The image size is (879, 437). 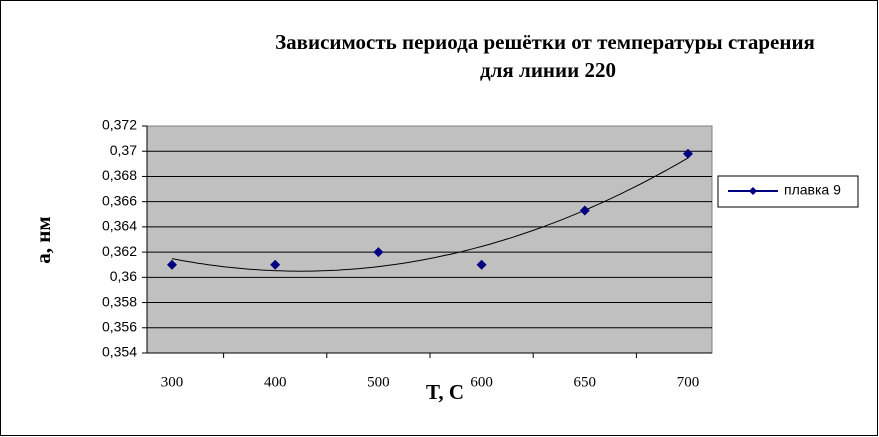 What do you see at coordinates (119, 326) in the screenshot?
I see `y-tick-label: 0,356` at bounding box center [119, 326].